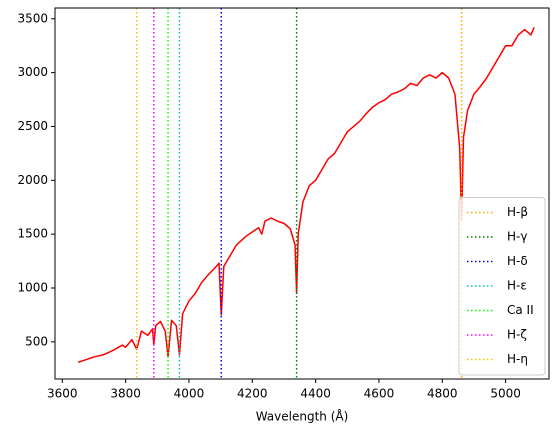 The height and width of the screenshot is (442, 560). I want to click on x-tick-label: 4600, so click(379, 394).